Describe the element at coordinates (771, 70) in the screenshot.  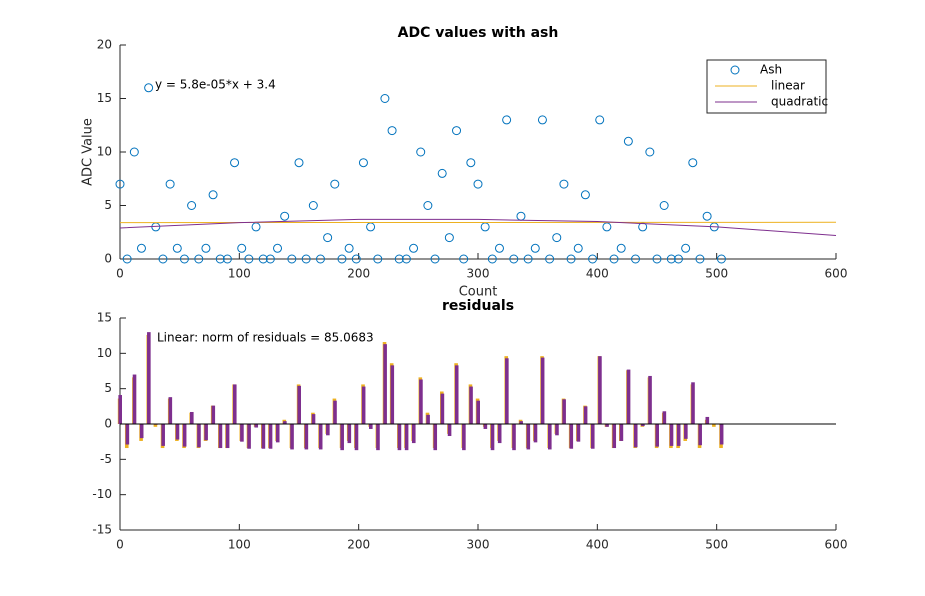
I see `legend-label: Ash` at that location.